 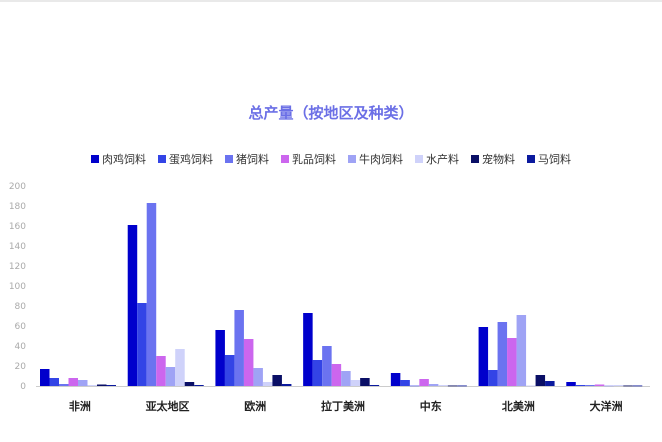 What do you see at coordinates (17, 287) in the screenshot?
I see `y-axis: 0 20 40 60 80 100 120 140 160 180 200` at bounding box center [17, 287].